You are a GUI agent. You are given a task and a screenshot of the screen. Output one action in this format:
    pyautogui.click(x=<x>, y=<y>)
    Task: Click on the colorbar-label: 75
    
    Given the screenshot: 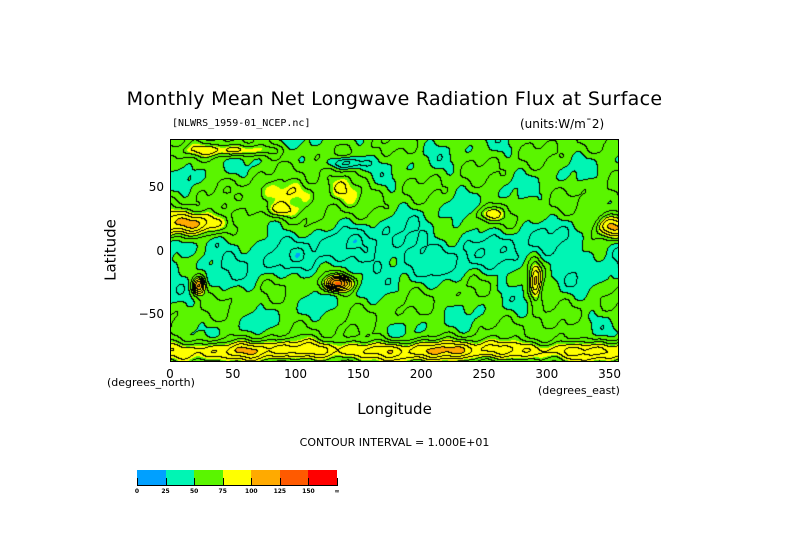 What is the action you would take?
    pyautogui.click(x=222, y=491)
    